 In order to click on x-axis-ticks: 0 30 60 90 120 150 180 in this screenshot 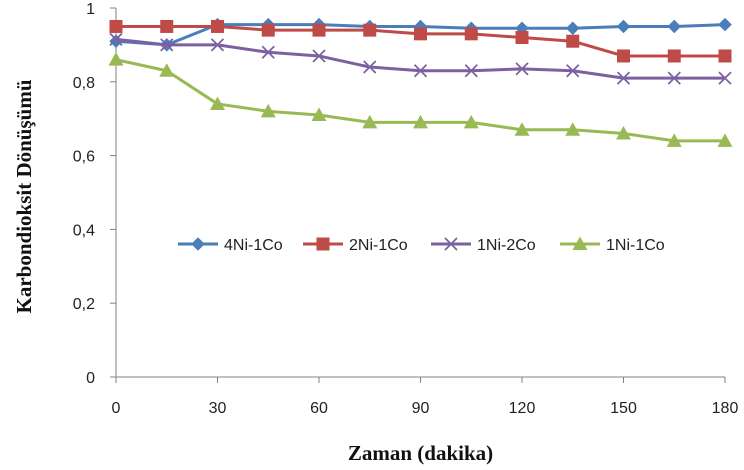, I will do `click(425, 397)`.